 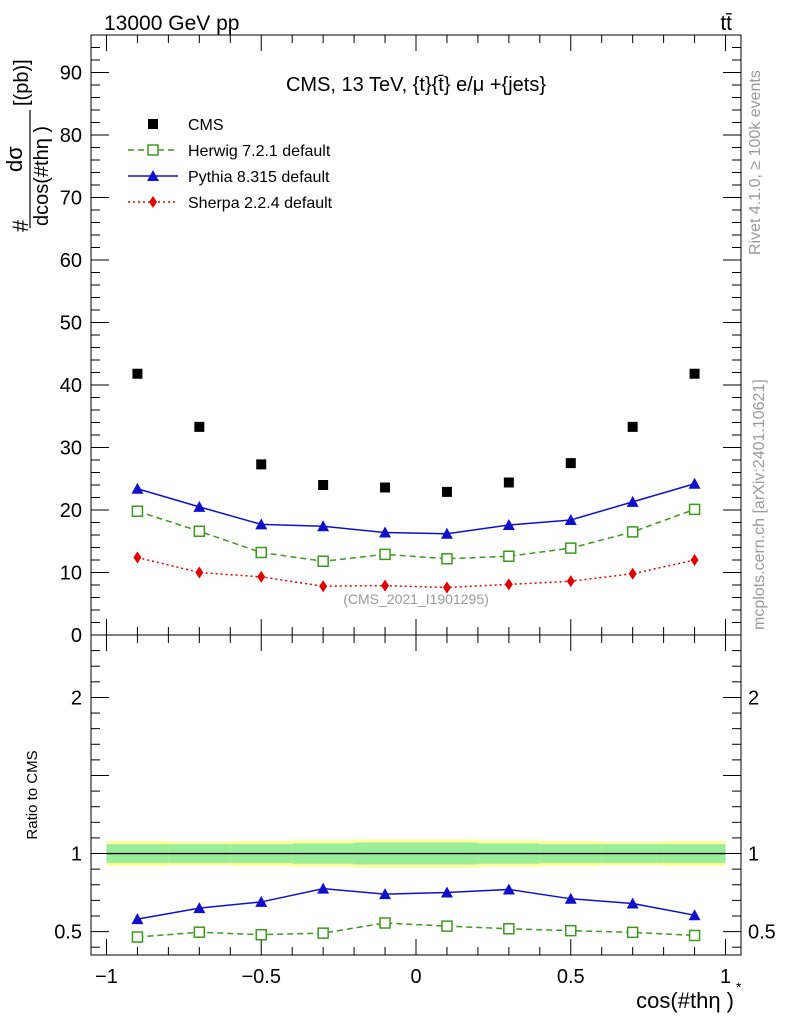 I want to click on chart-title: CMS, 13 TeV, {t}{t̄} e/μ +{jets}, so click(x=416, y=85).